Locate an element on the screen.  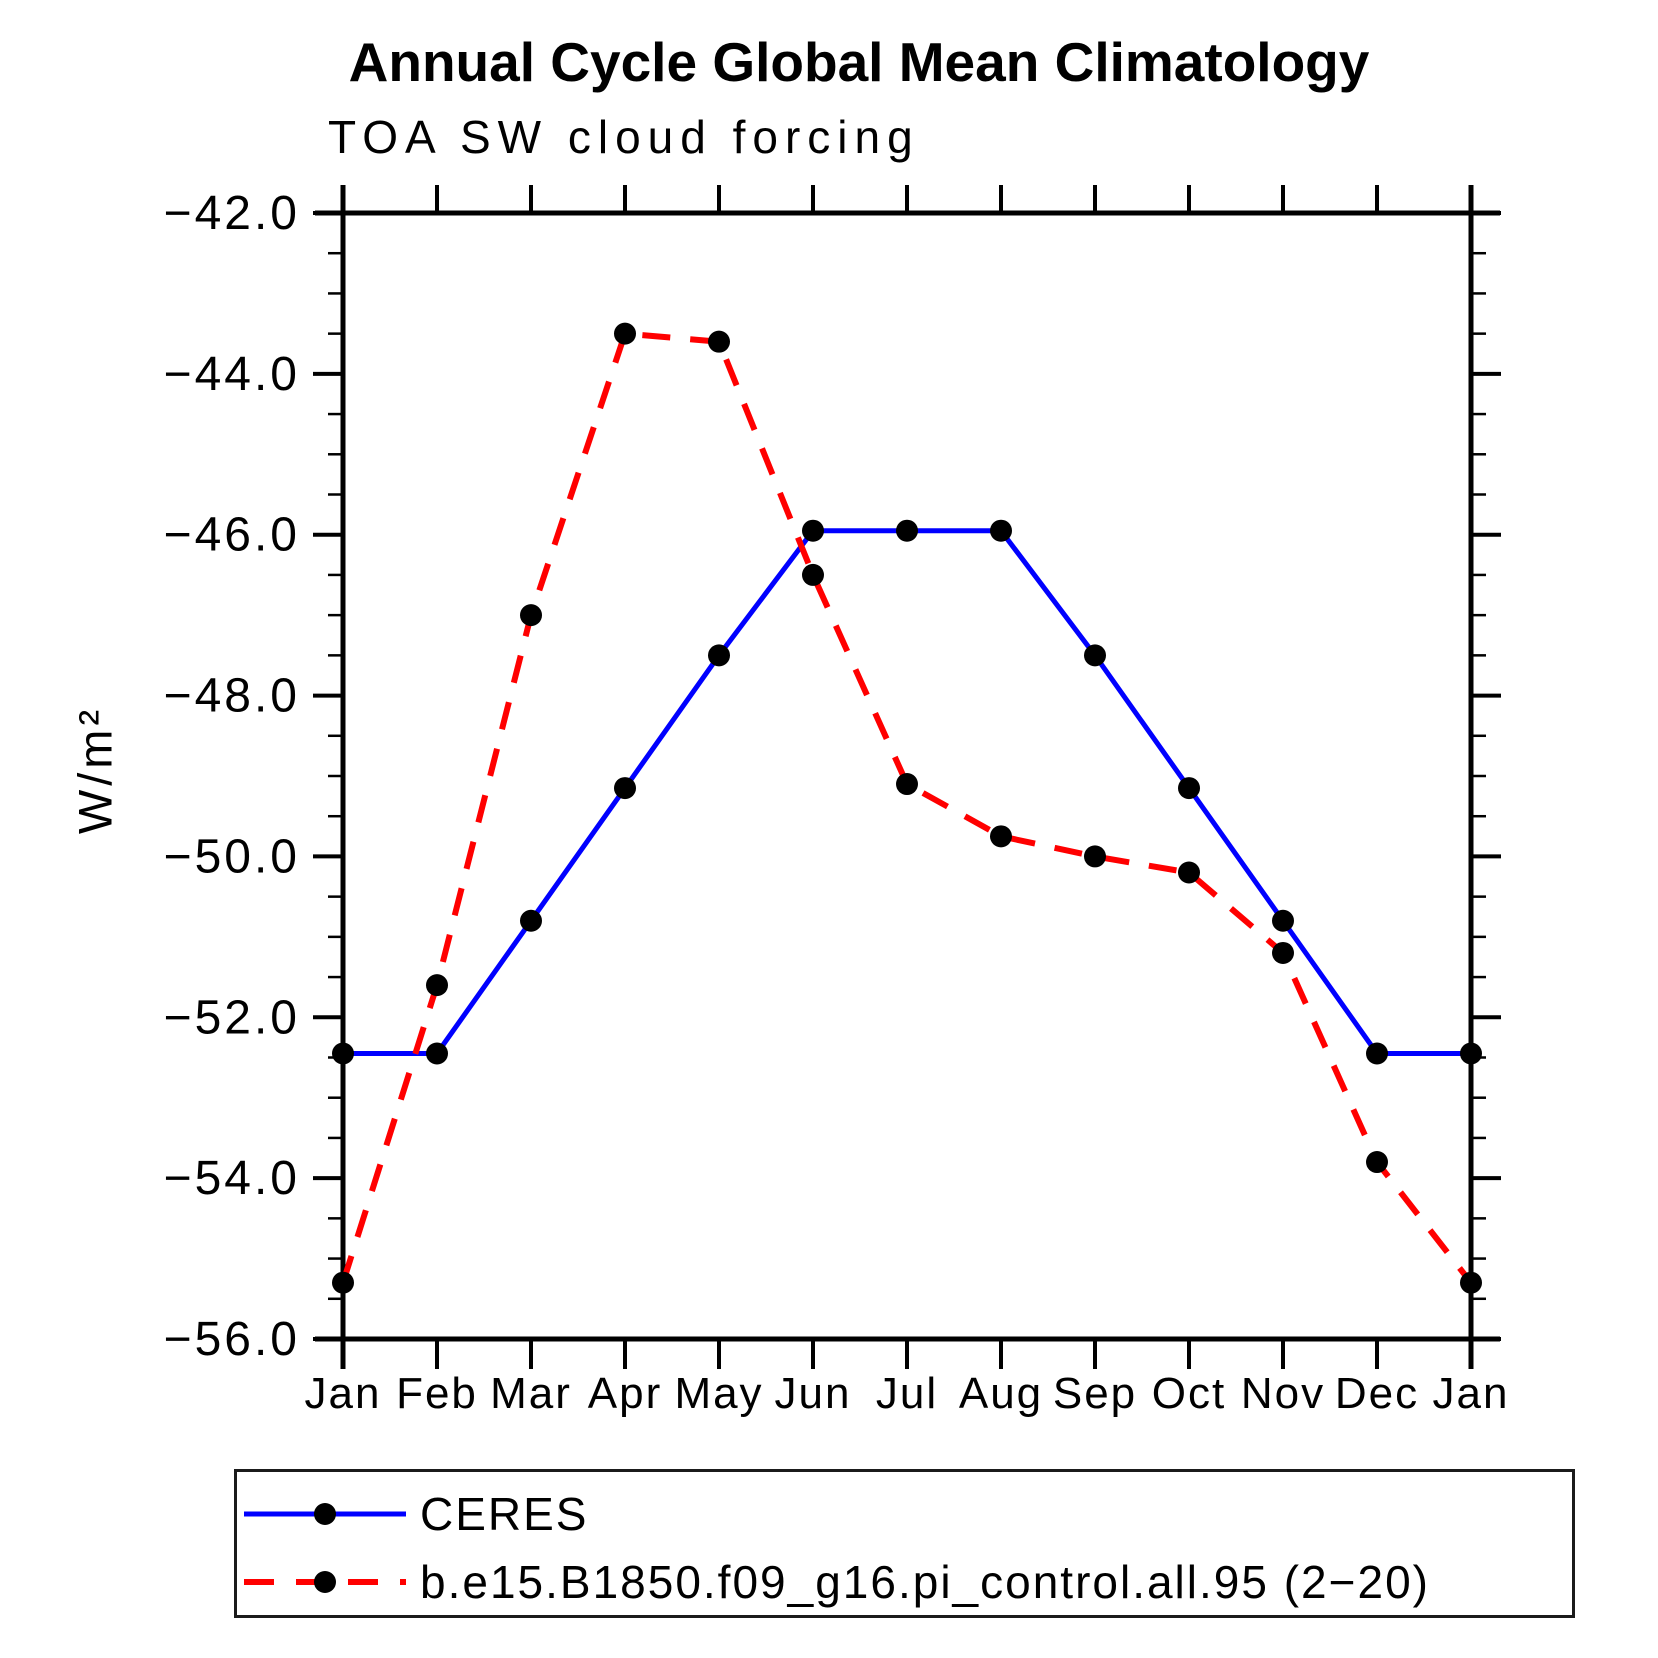
x-tick-label: Apr is located at coordinates (625, 1393).